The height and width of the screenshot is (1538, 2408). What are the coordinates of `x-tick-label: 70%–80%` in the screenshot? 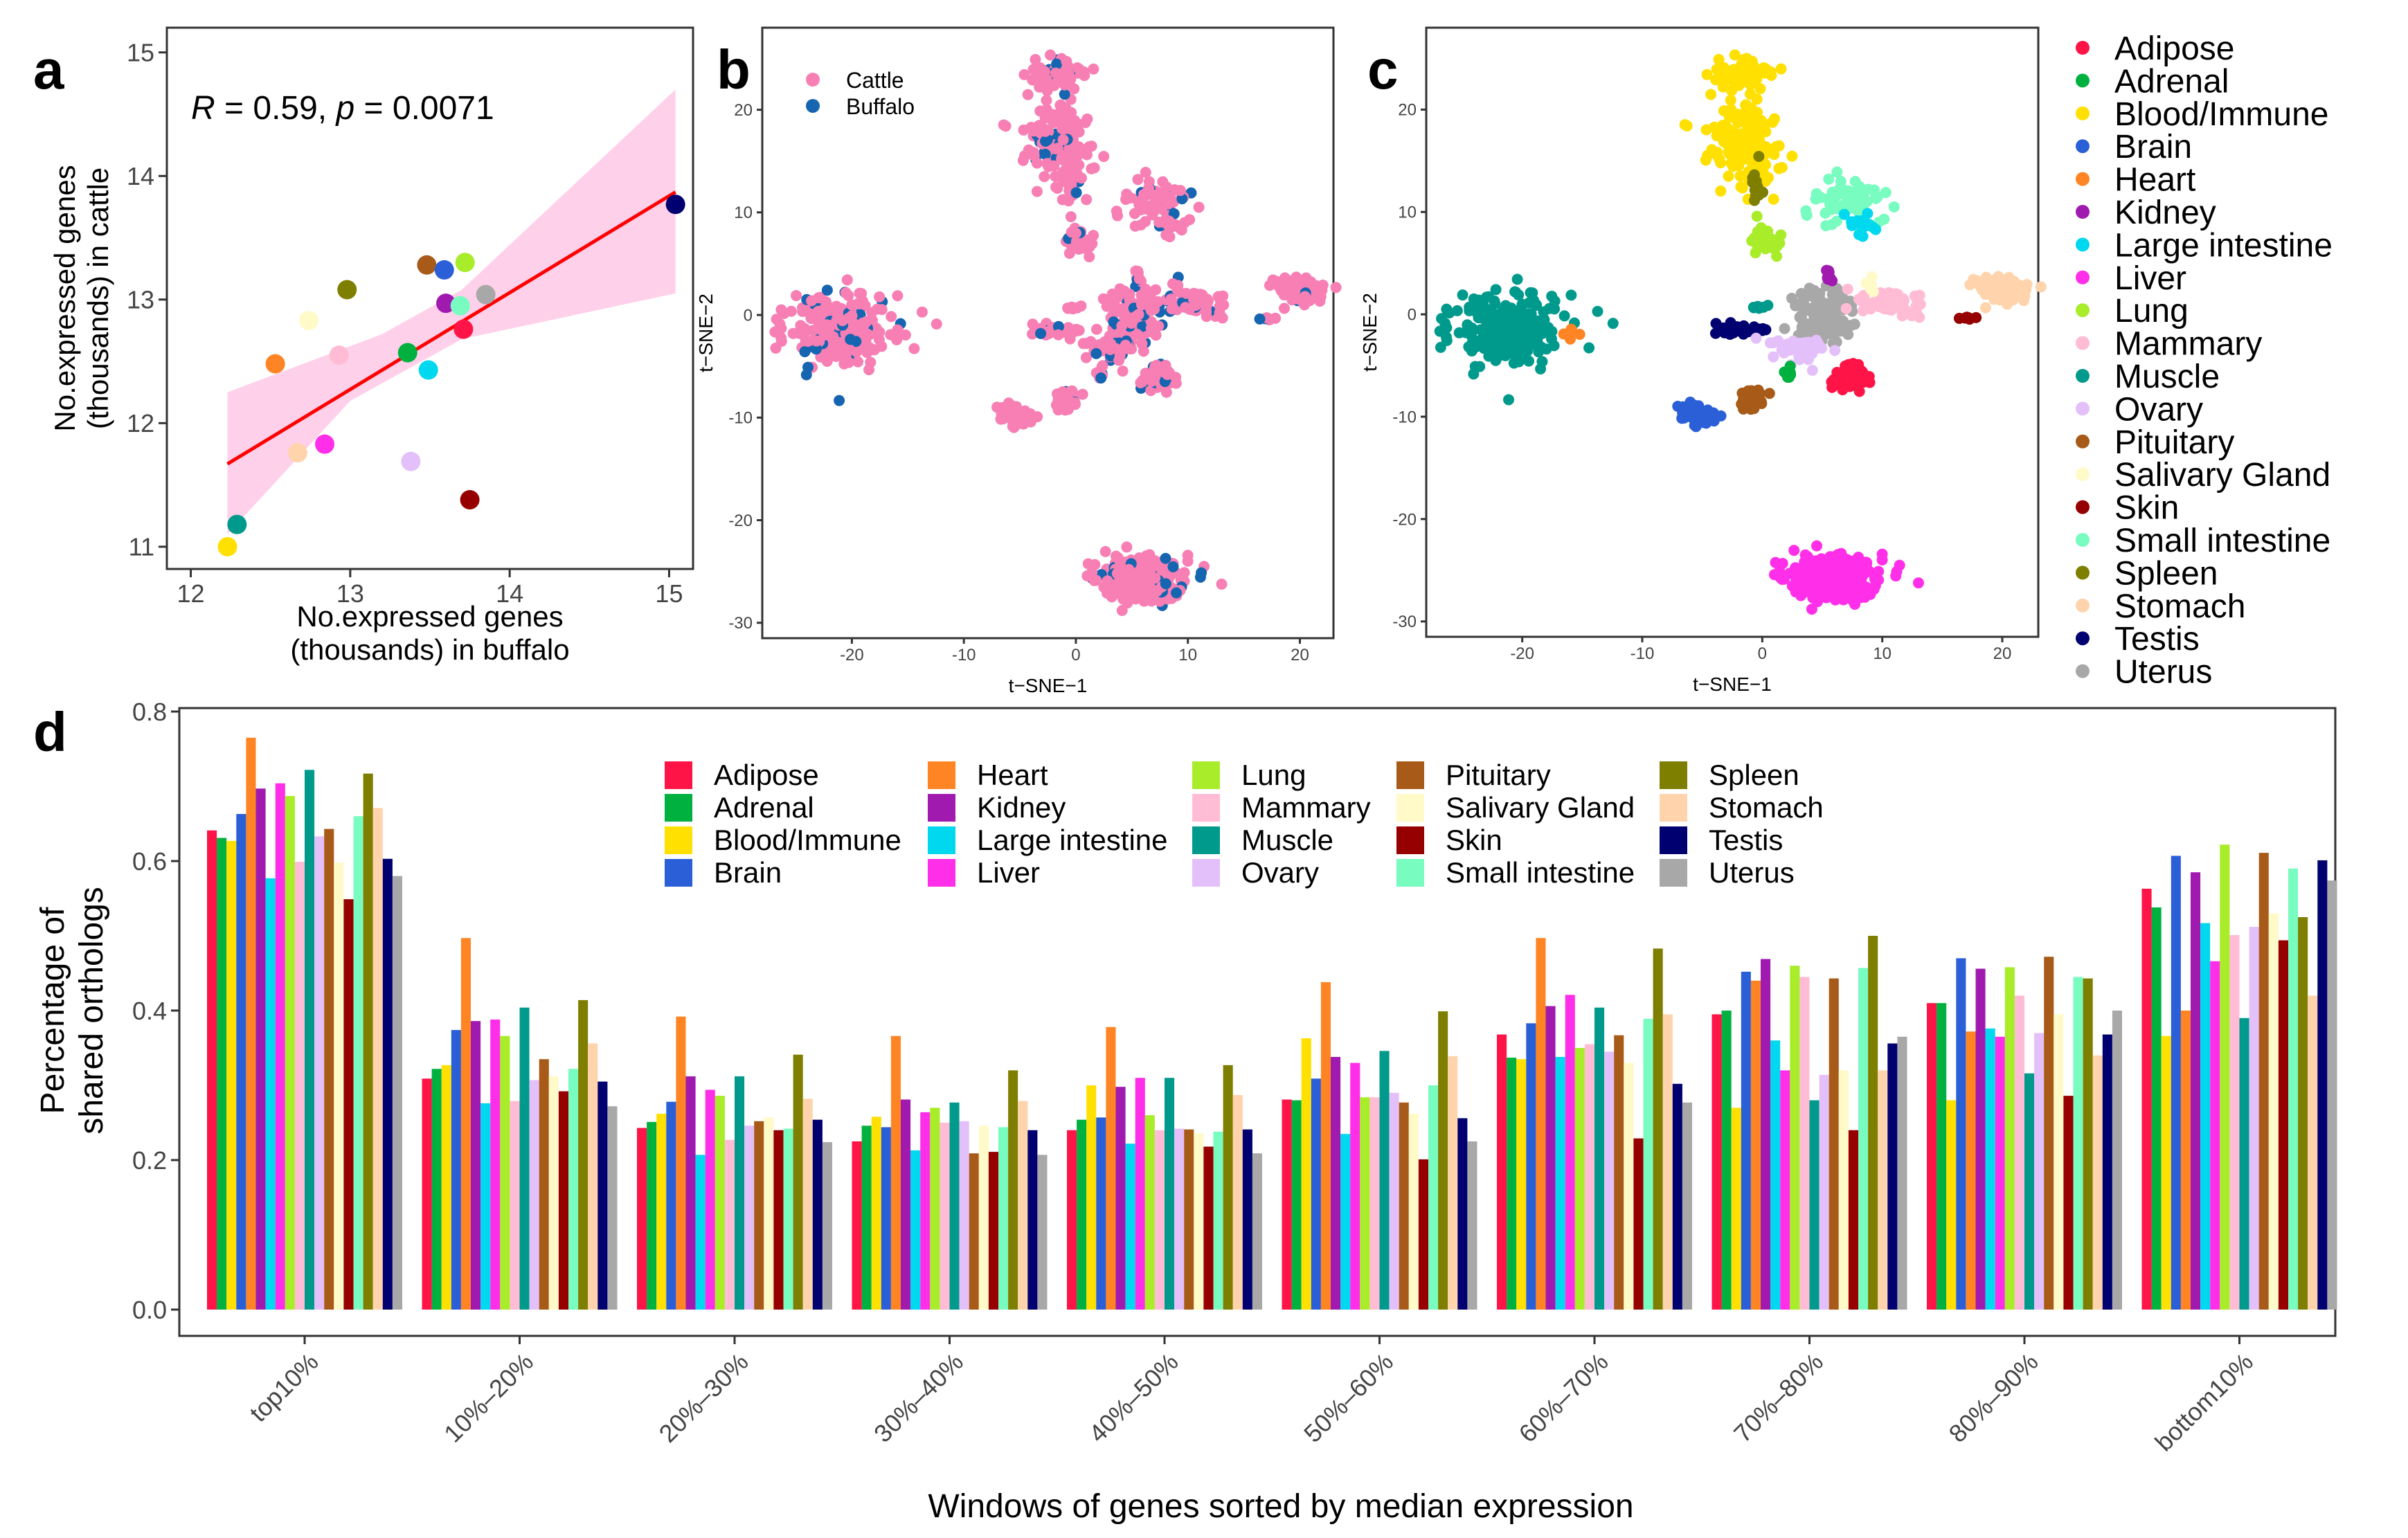 It's located at (1778, 1398).